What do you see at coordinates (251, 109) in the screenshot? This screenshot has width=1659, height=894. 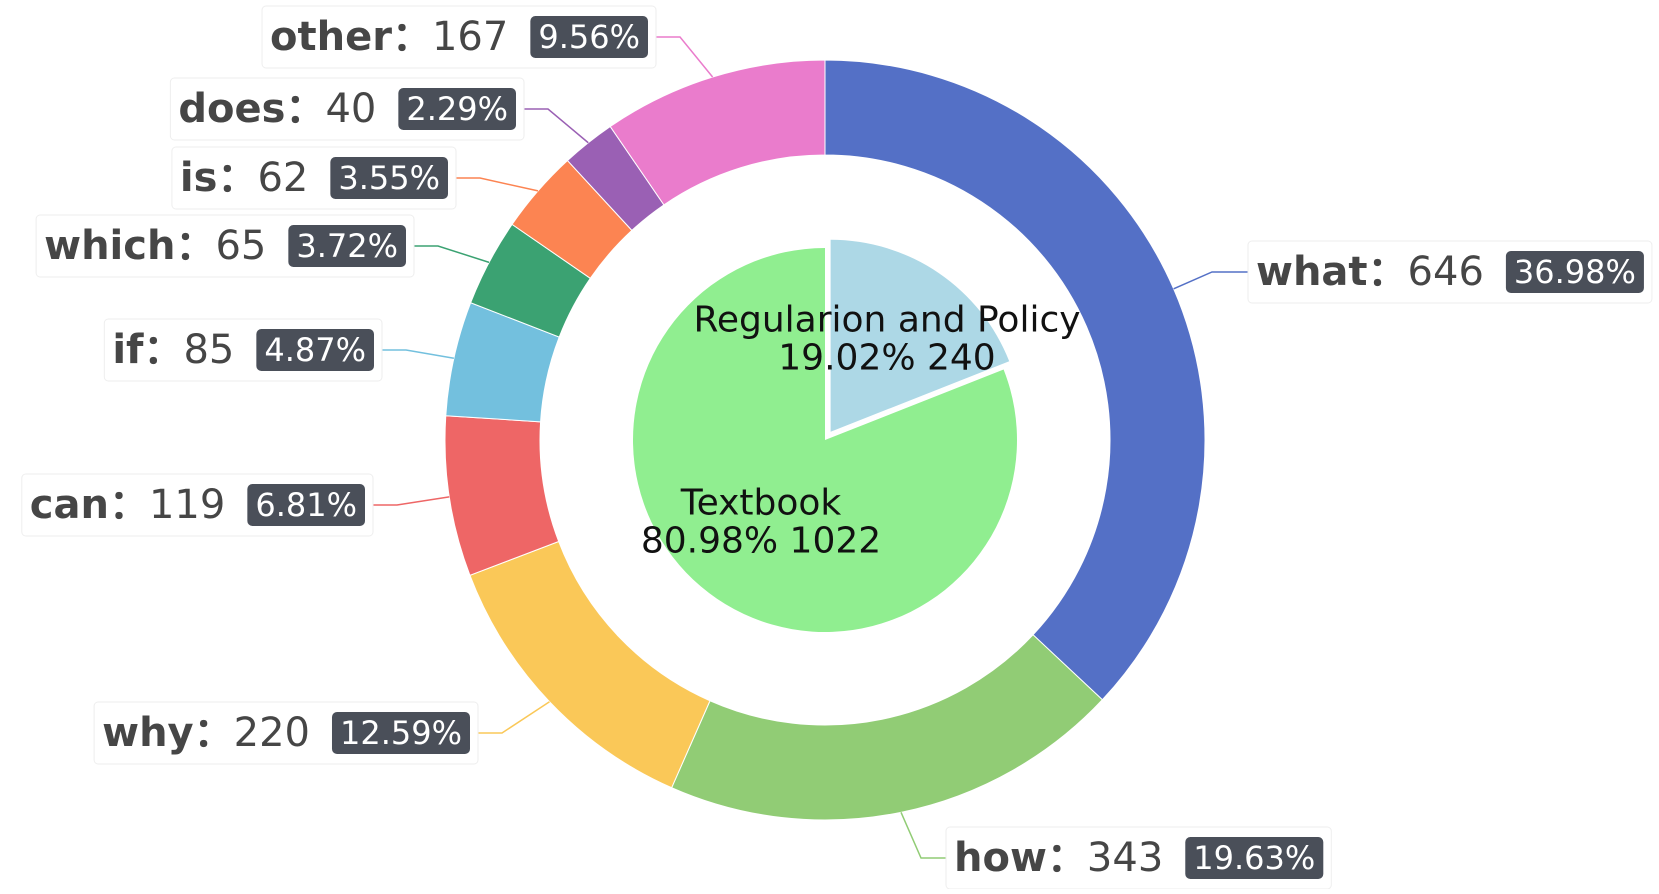 I see `label-name-does: does：` at bounding box center [251, 109].